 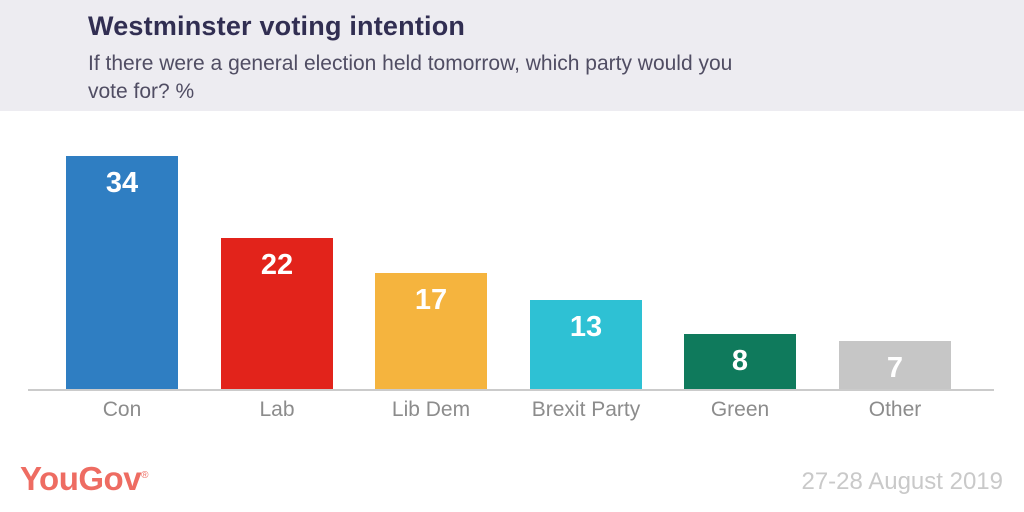 What do you see at coordinates (277, 265) in the screenshot?
I see `bar-value-label: 22` at bounding box center [277, 265].